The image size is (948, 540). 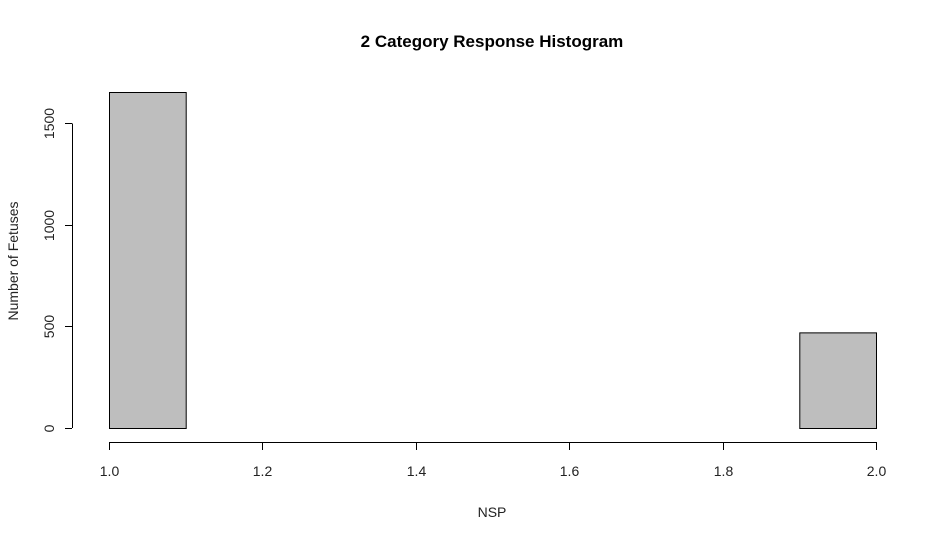 I want to click on y-axis: 0 500 1000 1500, so click(x=57, y=270).